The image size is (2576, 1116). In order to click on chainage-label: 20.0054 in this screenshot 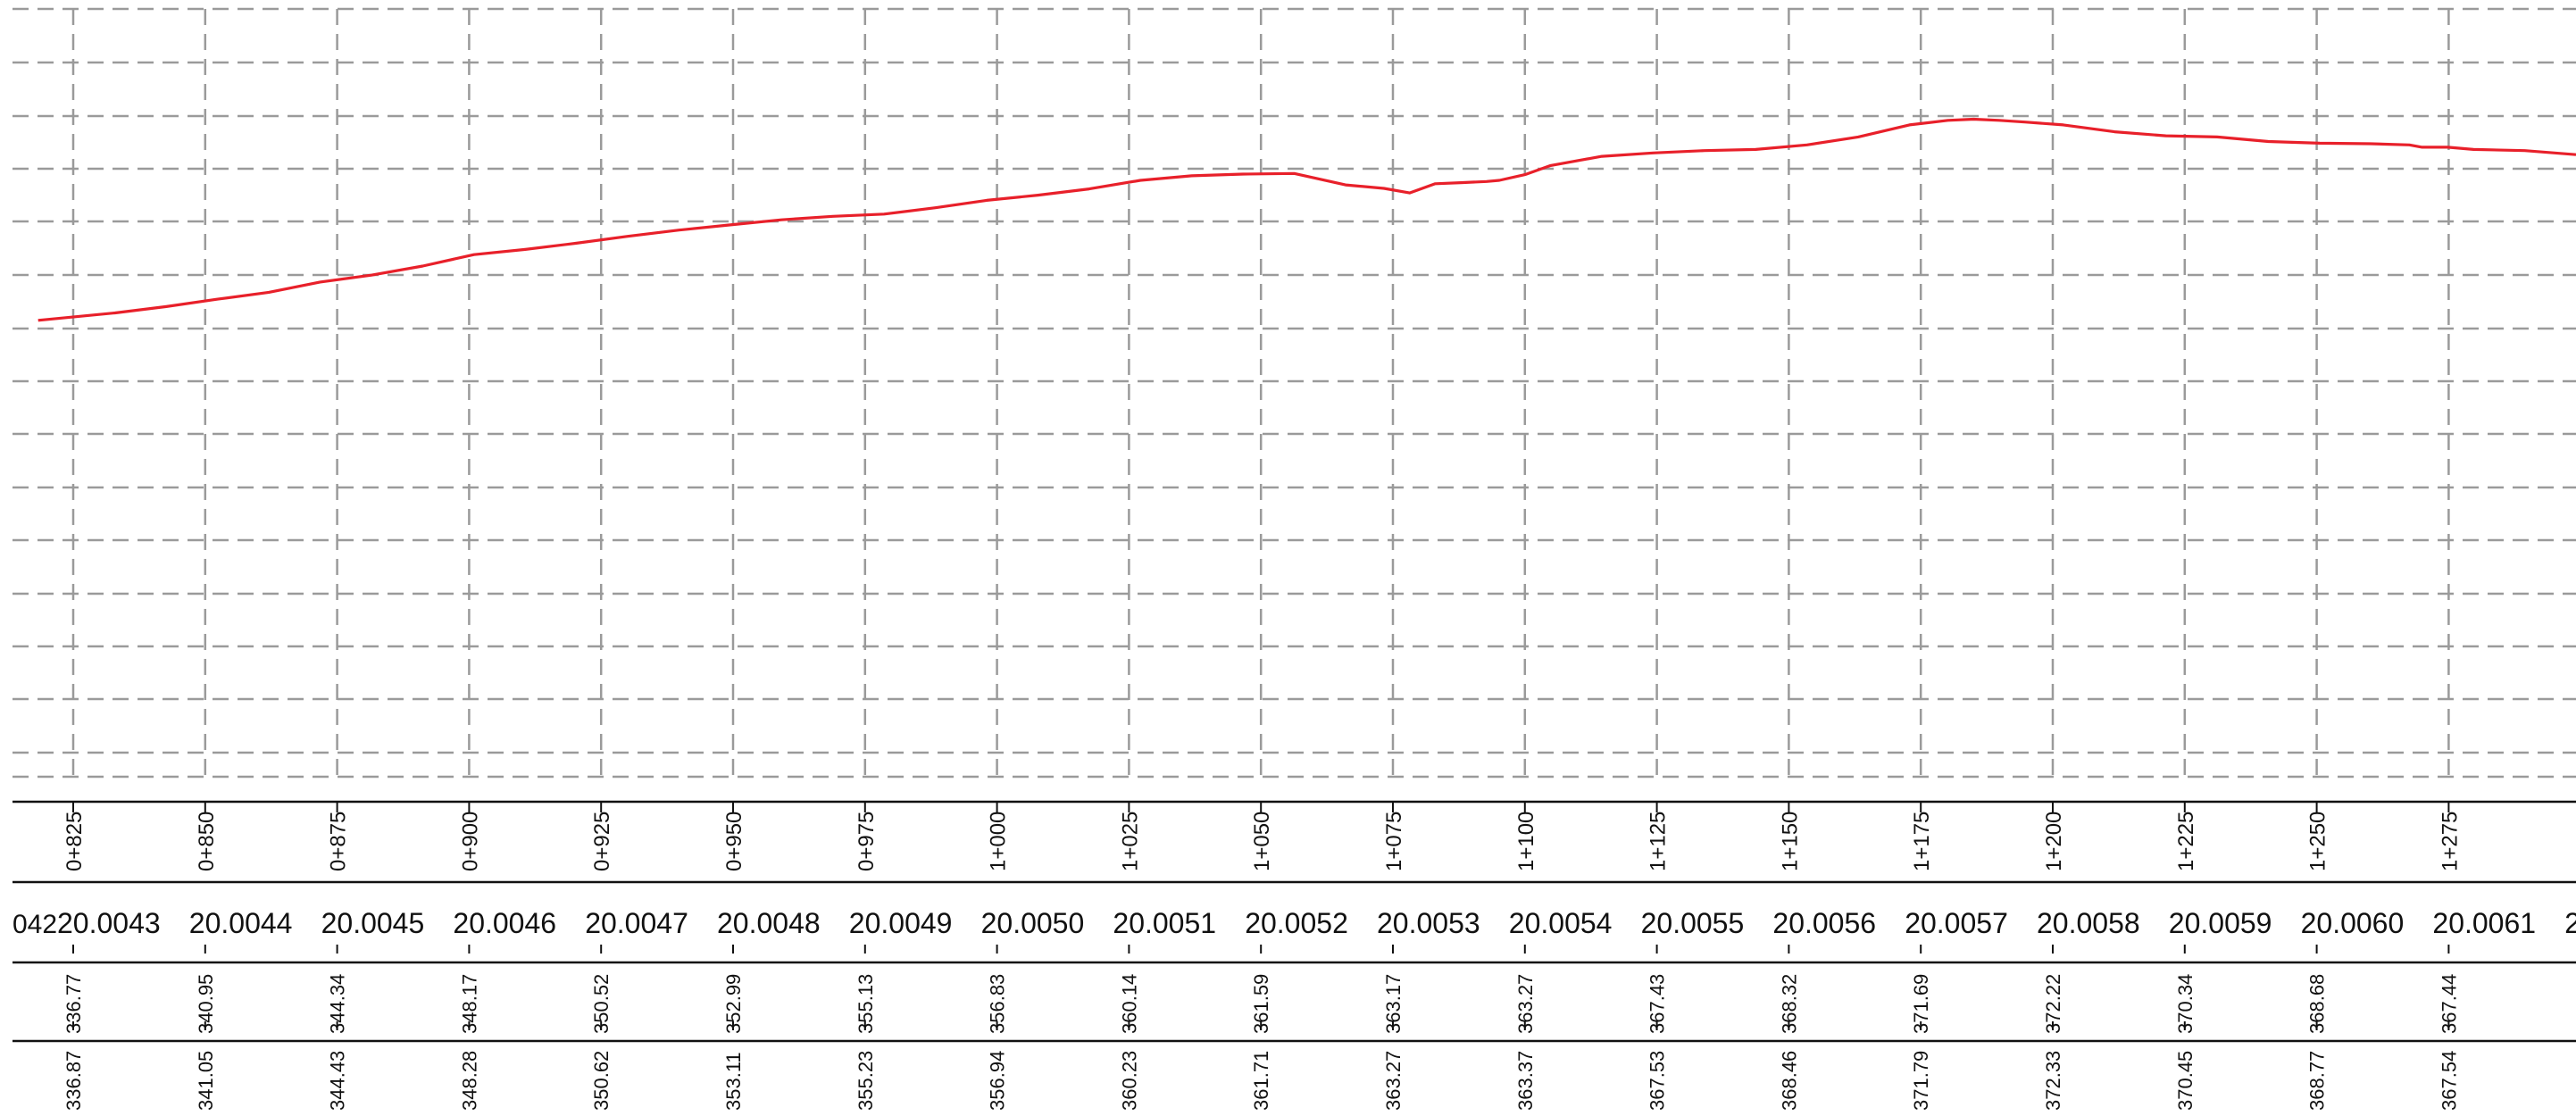, I will do `click(1561, 923)`.